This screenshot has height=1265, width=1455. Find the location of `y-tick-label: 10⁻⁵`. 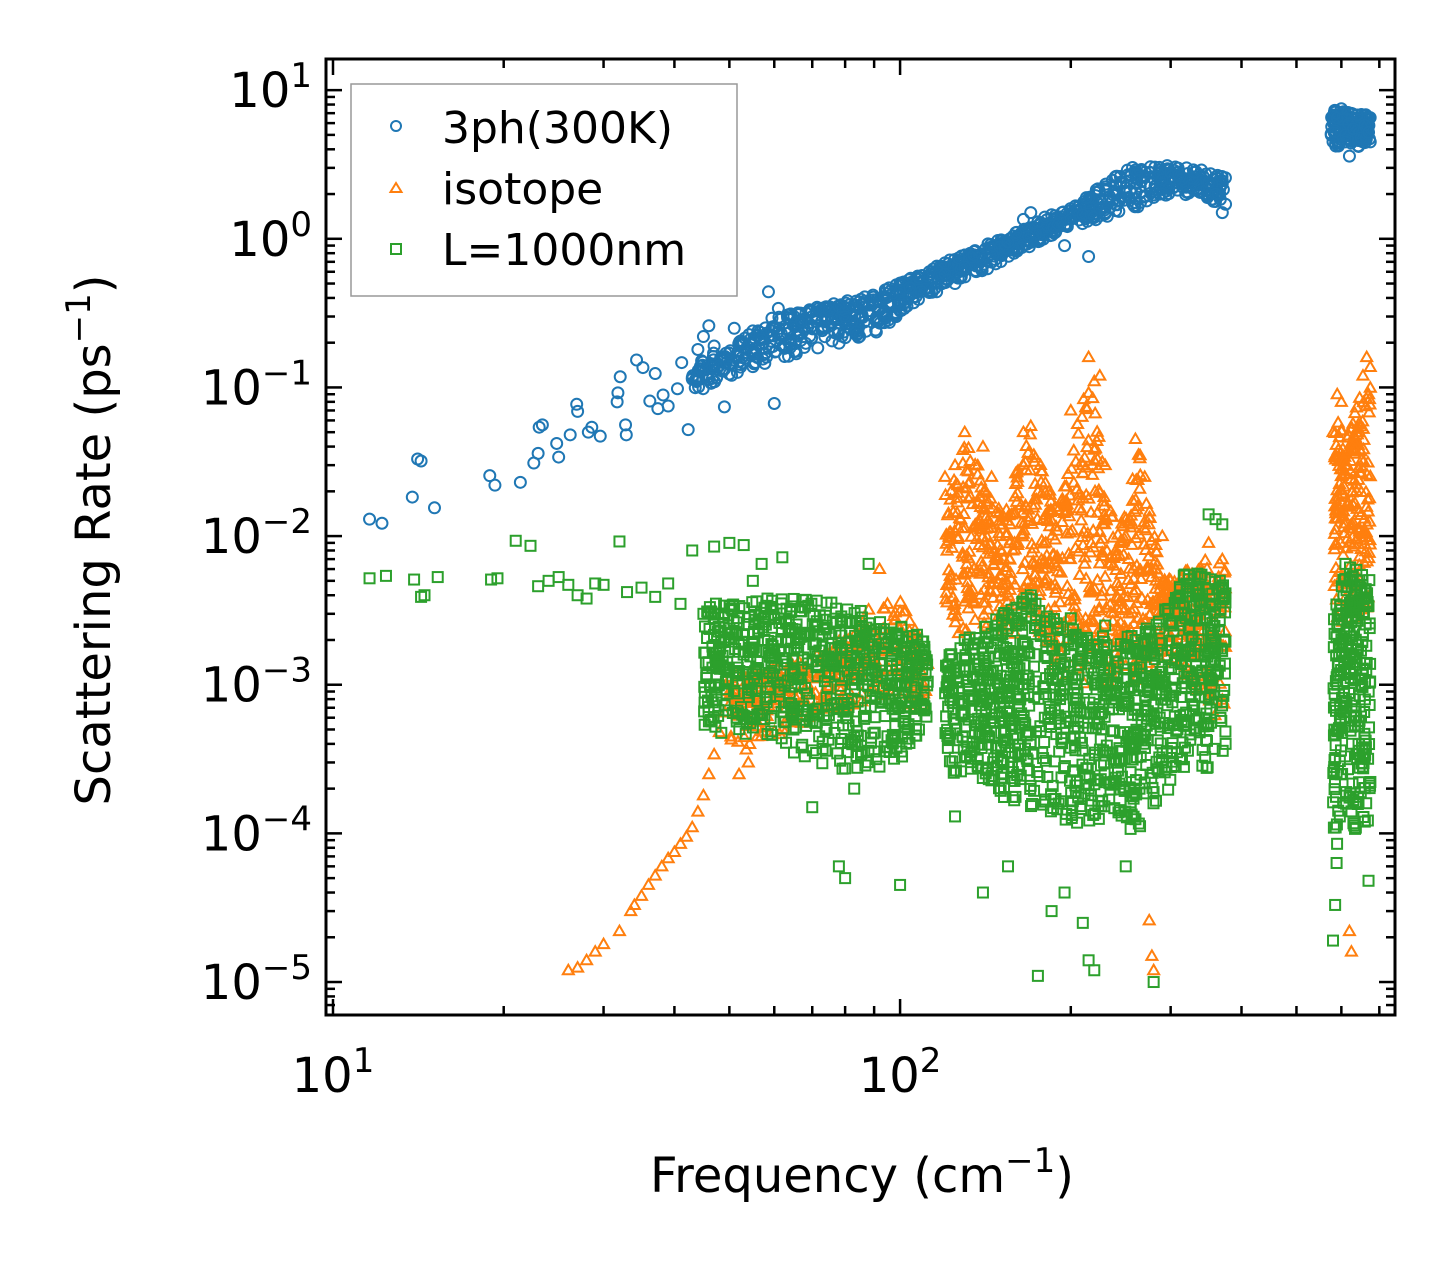

y-tick-label: 10⁻⁵ is located at coordinates (256, 979).